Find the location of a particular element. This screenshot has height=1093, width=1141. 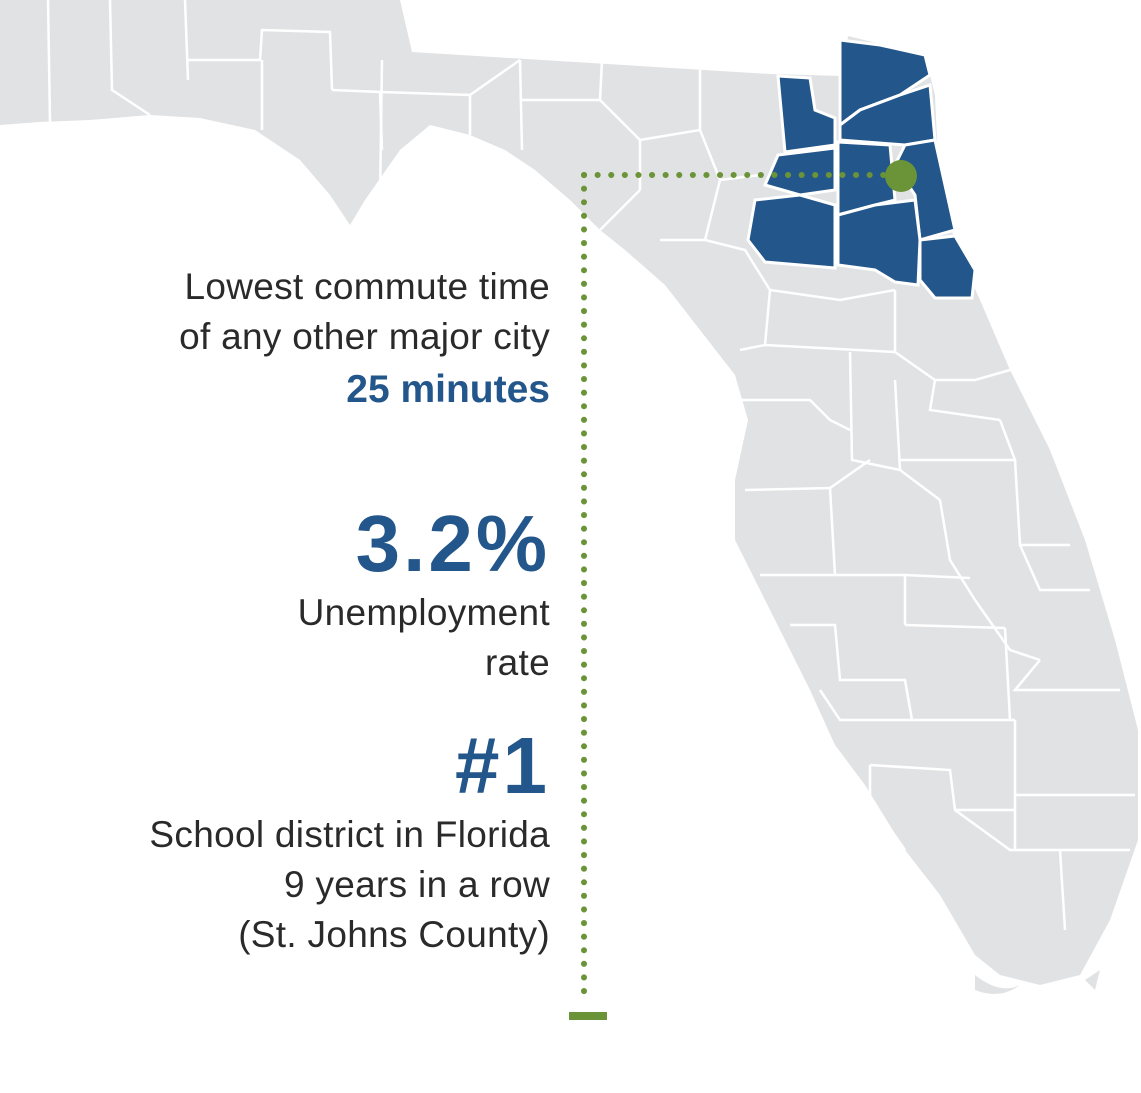

commute-value: 25 minutes is located at coordinates (448, 389).